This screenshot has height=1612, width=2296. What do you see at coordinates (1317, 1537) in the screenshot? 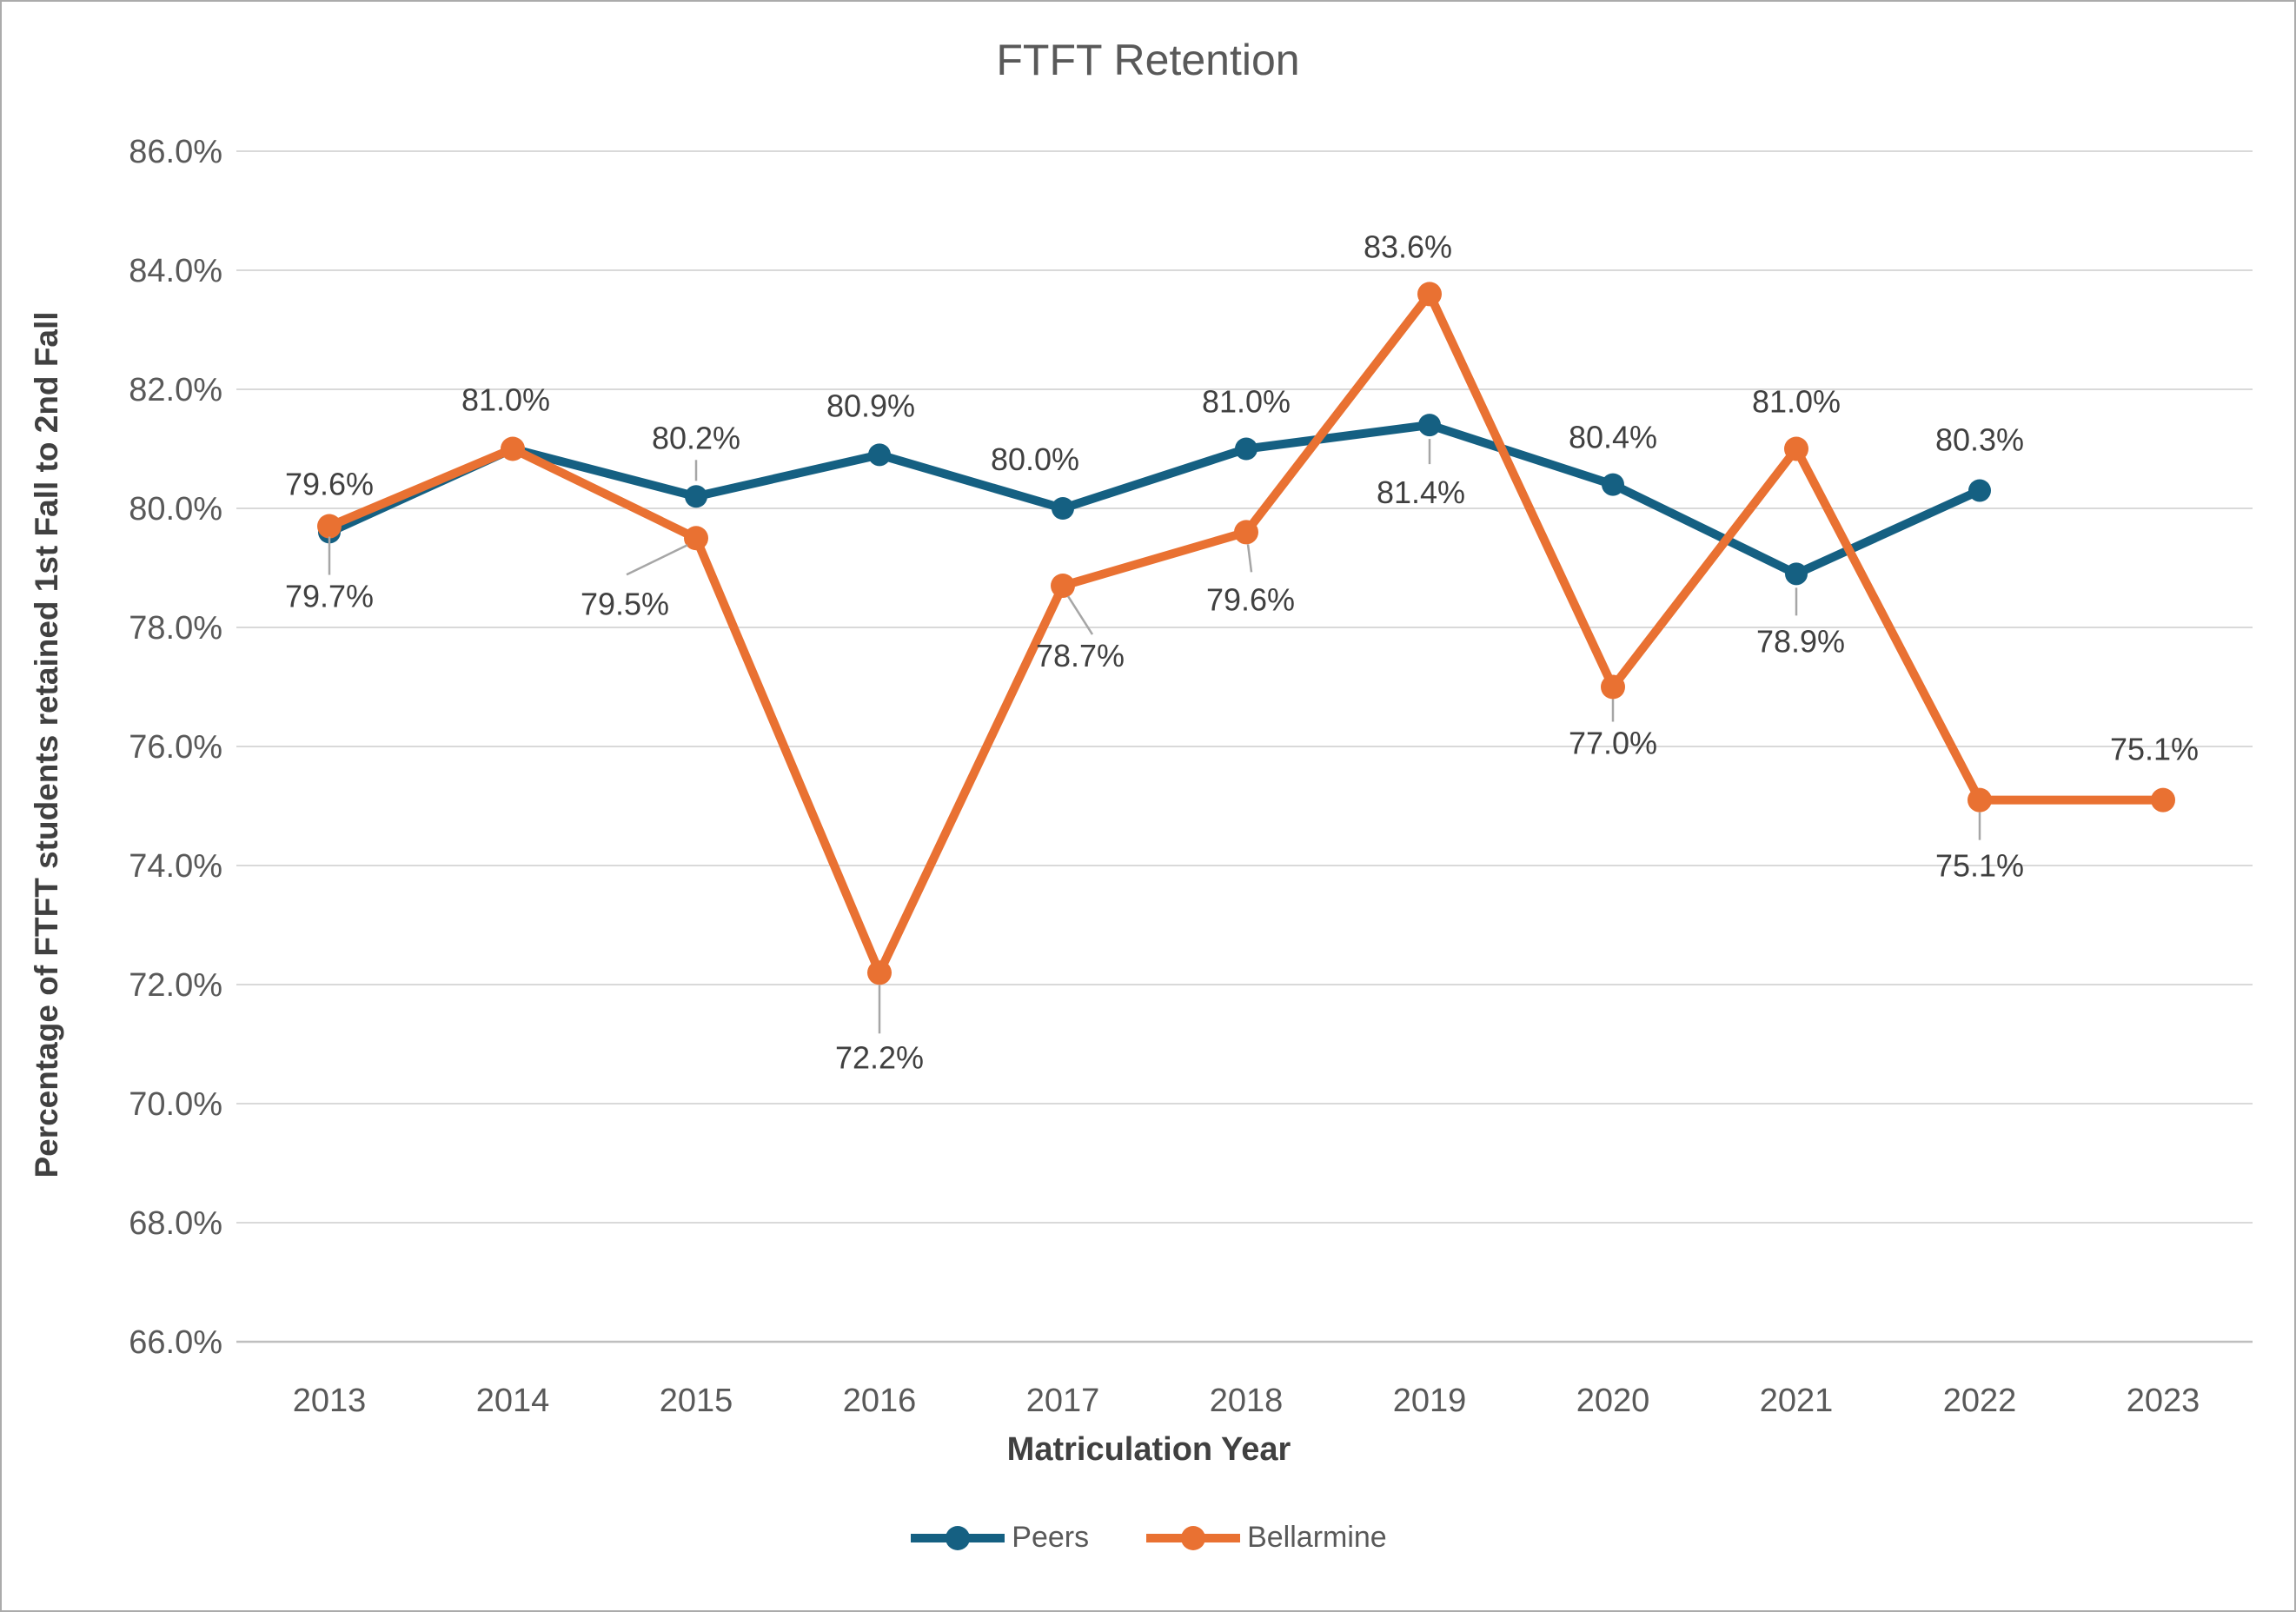
I see `legend-label-bellarmine: Bellarmine` at bounding box center [1317, 1537].